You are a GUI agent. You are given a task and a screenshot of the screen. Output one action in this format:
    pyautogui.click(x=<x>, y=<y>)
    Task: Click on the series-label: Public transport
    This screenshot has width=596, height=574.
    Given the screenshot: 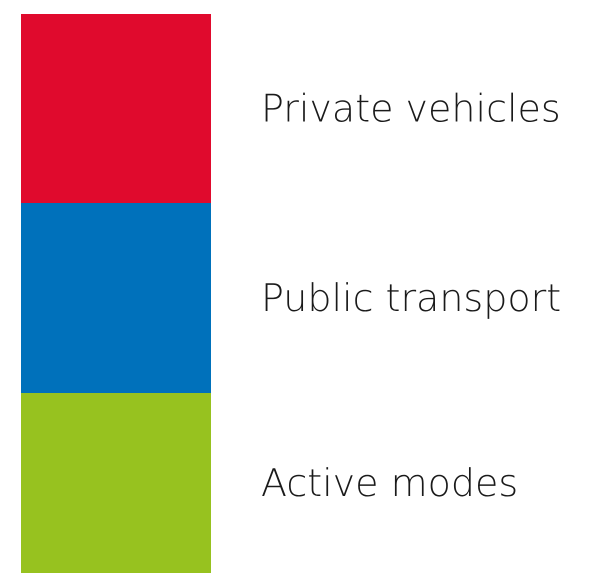 What is the action you would take?
    pyautogui.click(x=411, y=298)
    